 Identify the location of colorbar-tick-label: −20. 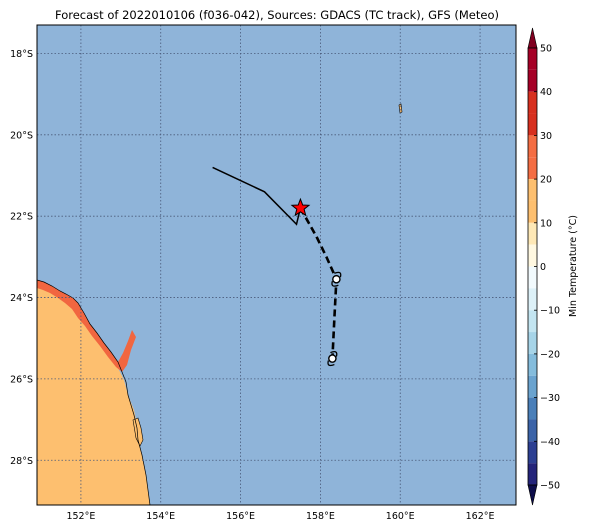
(550, 354).